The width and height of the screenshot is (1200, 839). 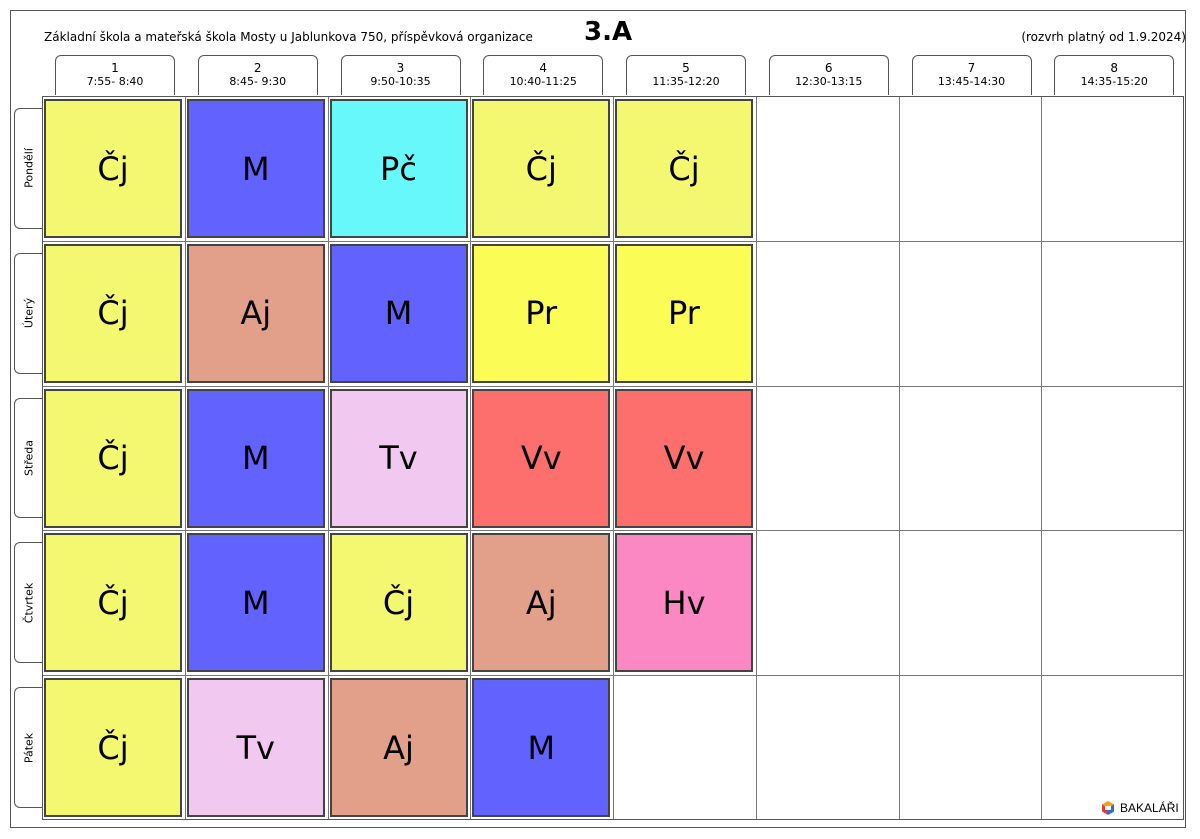 What do you see at coordinates (1149, 808) in the screenshot?
I see `bakalari-logo-text: BAKALÁŘI` at bounding box center [1149, 808].